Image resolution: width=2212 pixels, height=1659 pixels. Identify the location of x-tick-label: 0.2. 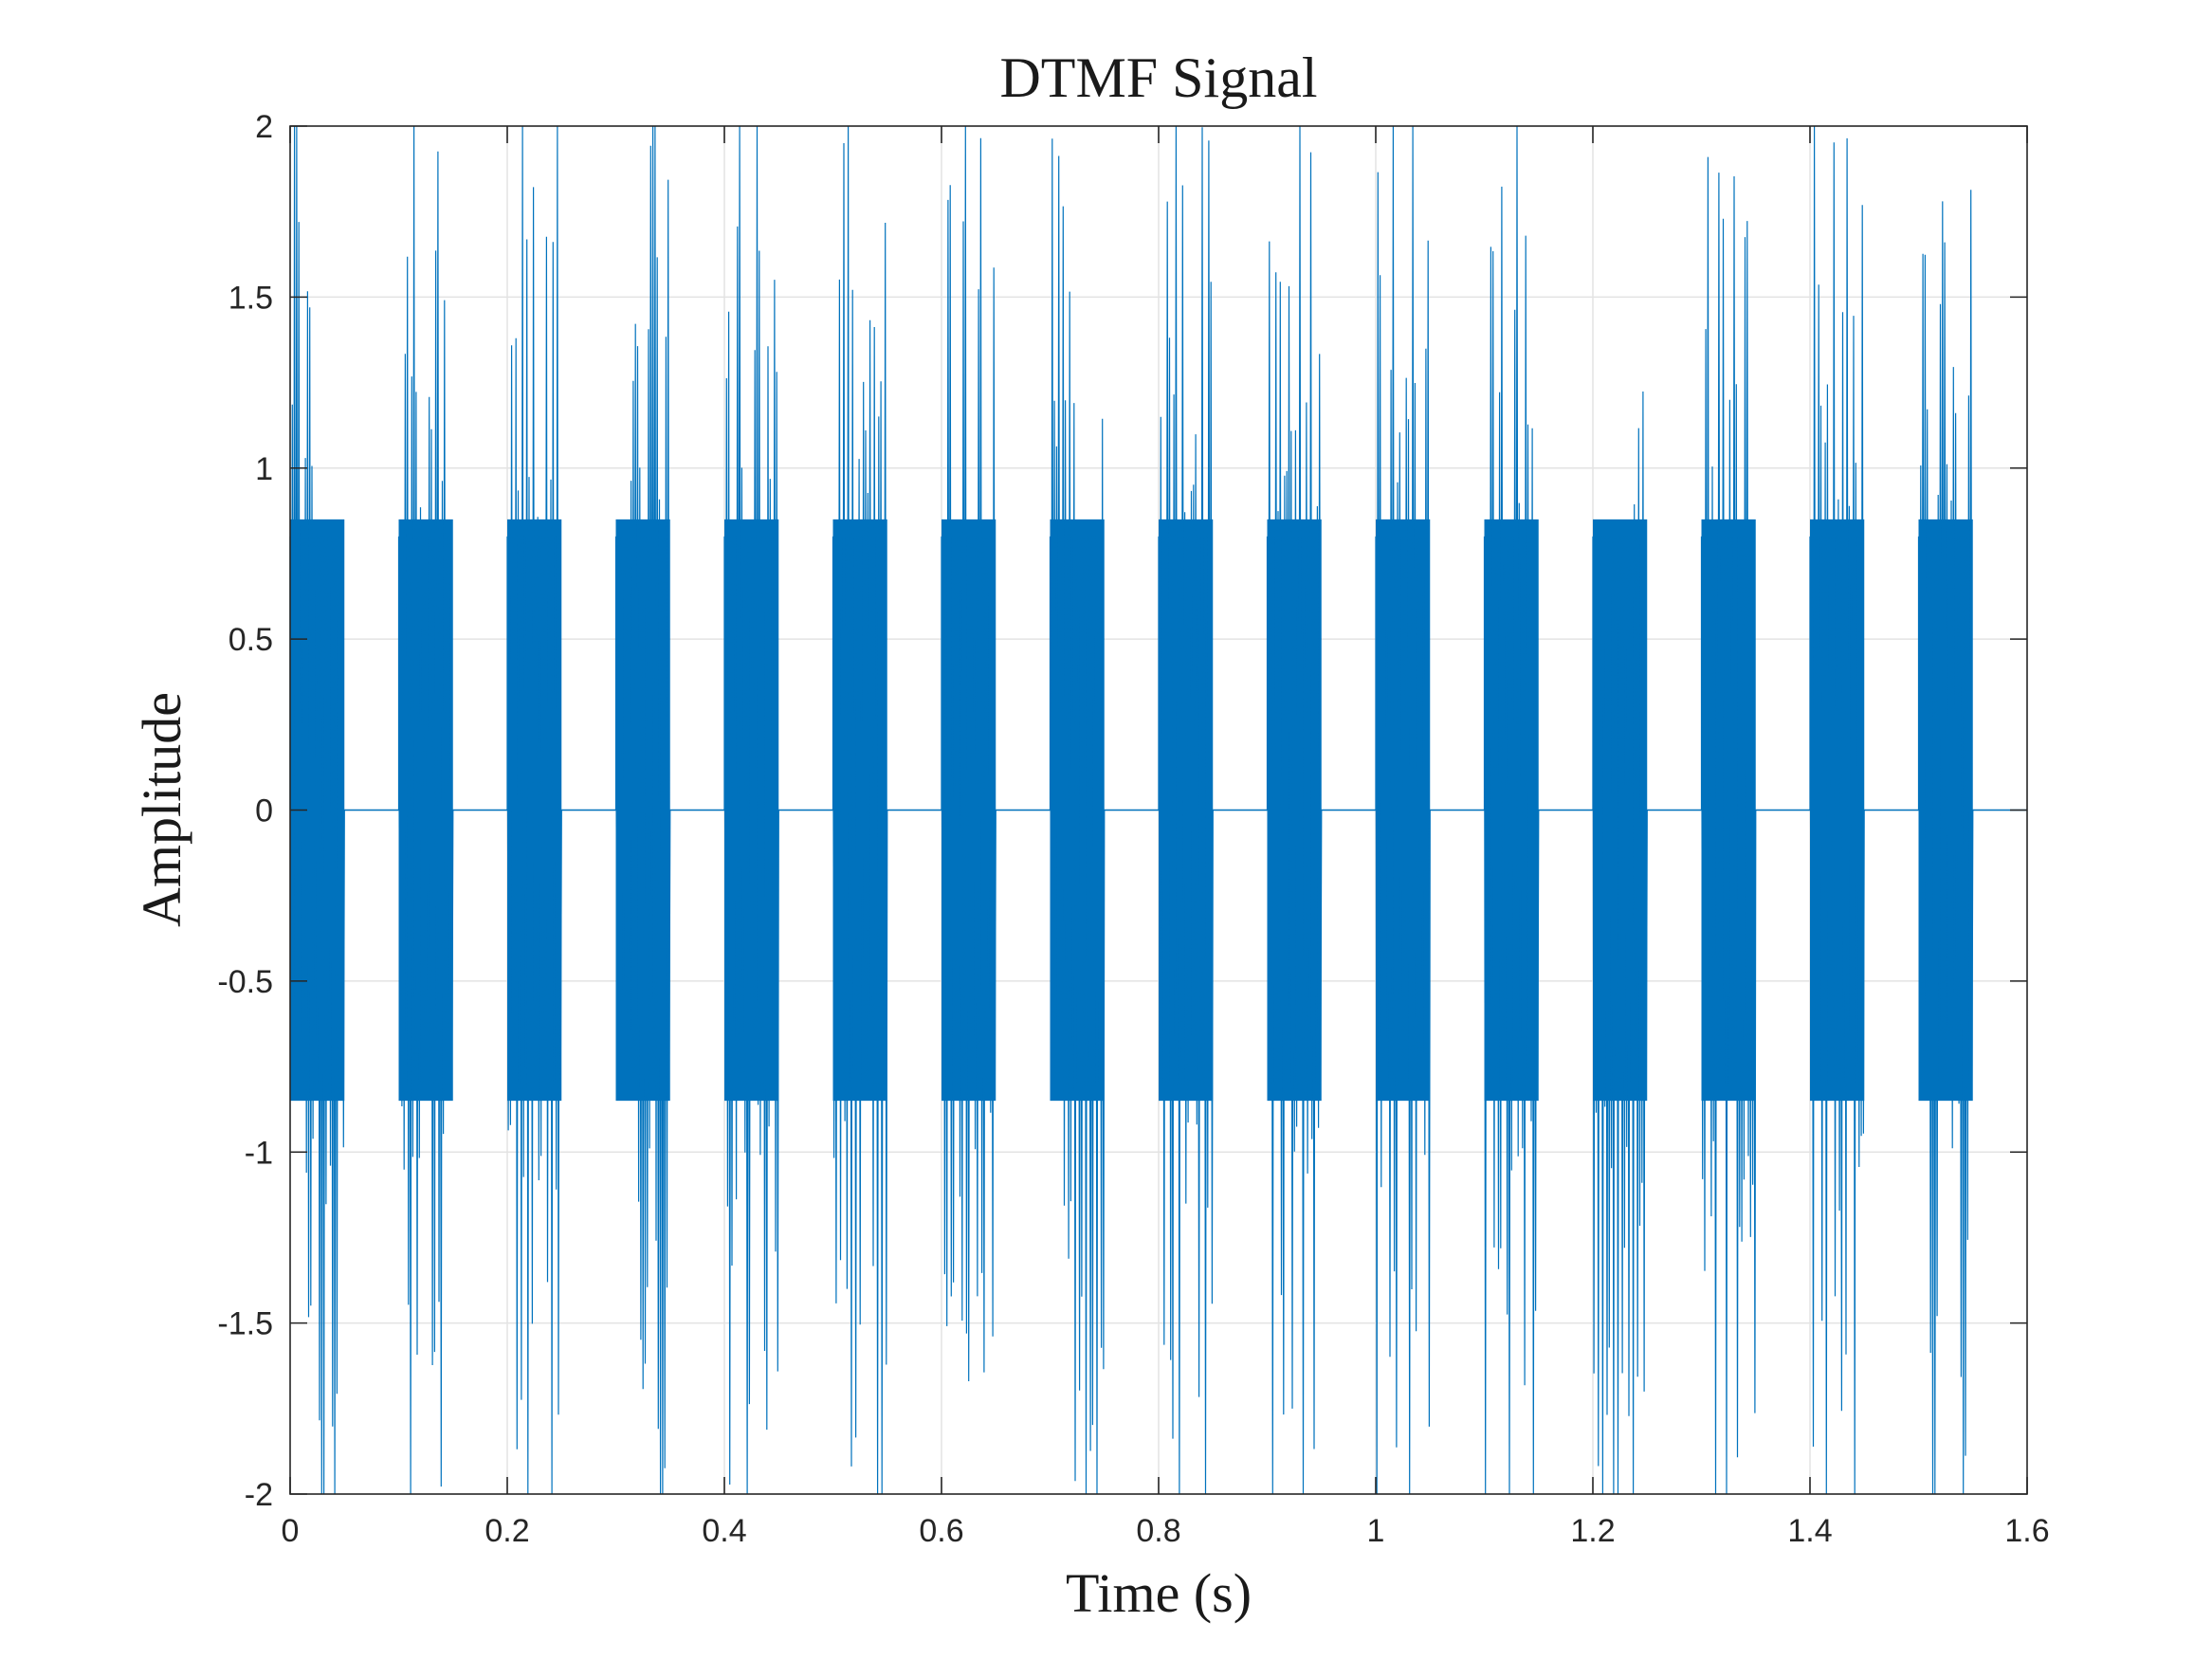
(506, 1531).